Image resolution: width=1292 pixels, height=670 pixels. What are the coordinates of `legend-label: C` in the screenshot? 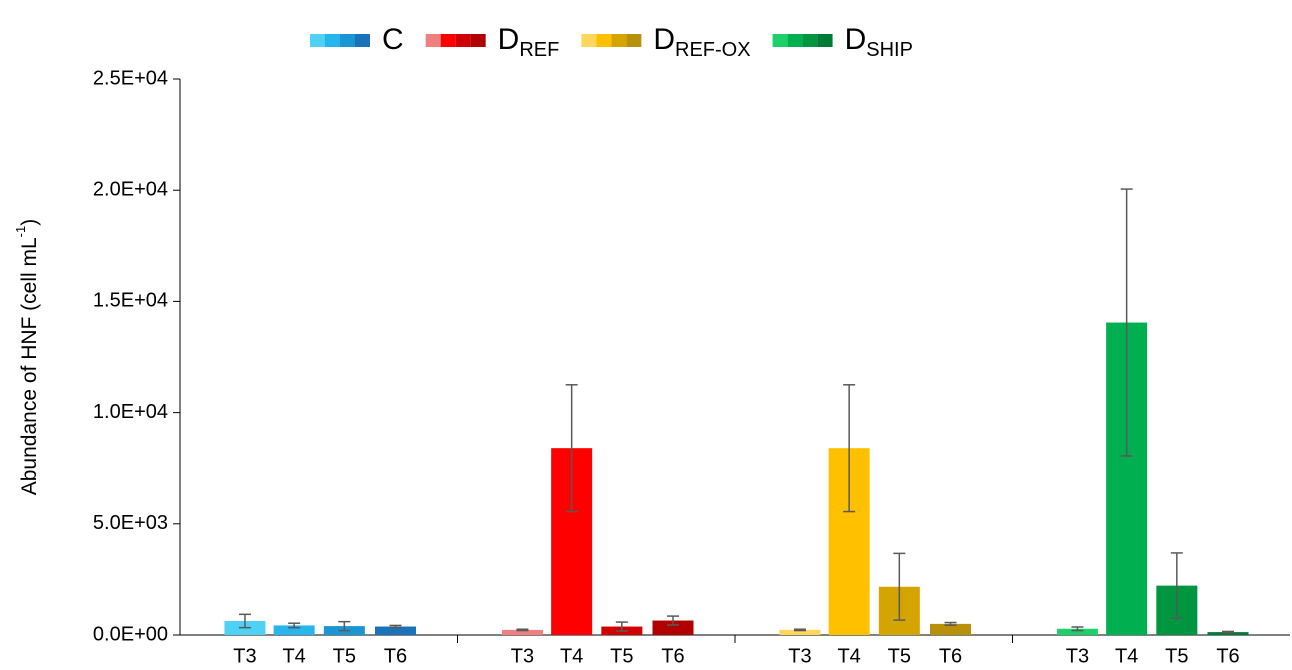 It's located at (393, 39).